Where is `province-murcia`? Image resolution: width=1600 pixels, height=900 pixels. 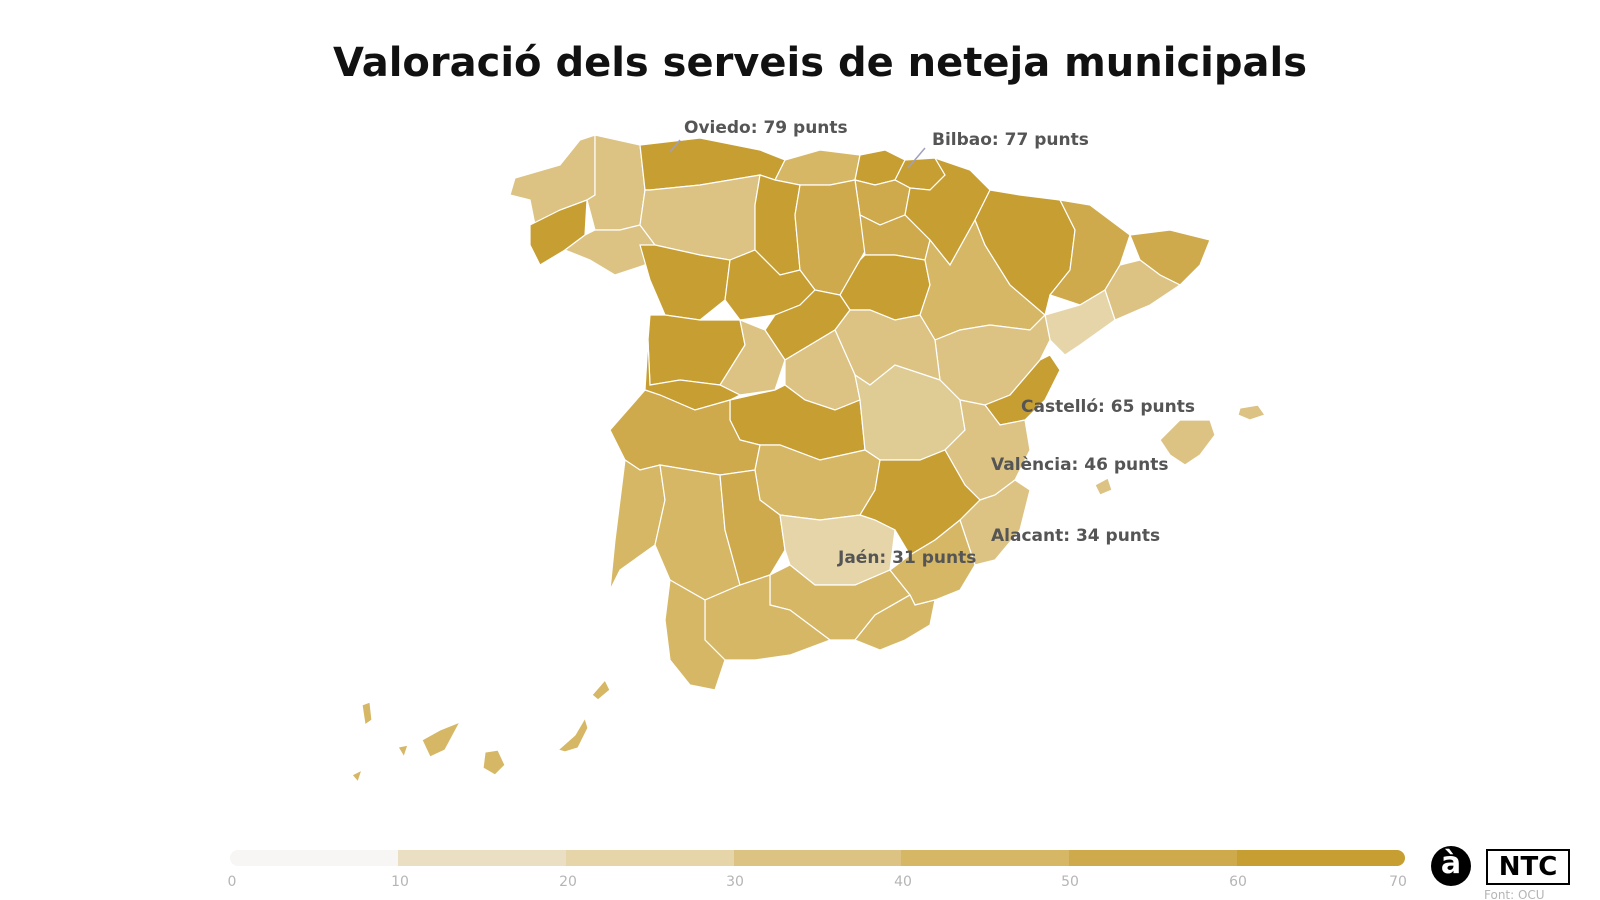 province-murcia is located at coordinates (932, 562).